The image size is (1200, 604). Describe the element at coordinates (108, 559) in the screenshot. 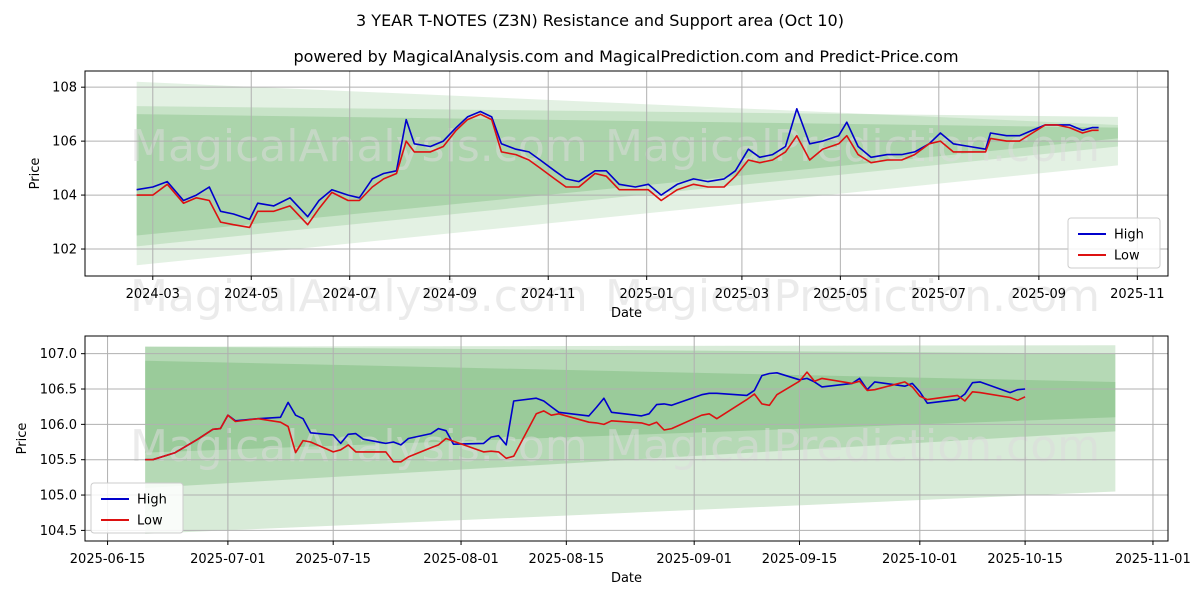

I see `panel2-x-tick-label-0: 2025-06-15` at that location.